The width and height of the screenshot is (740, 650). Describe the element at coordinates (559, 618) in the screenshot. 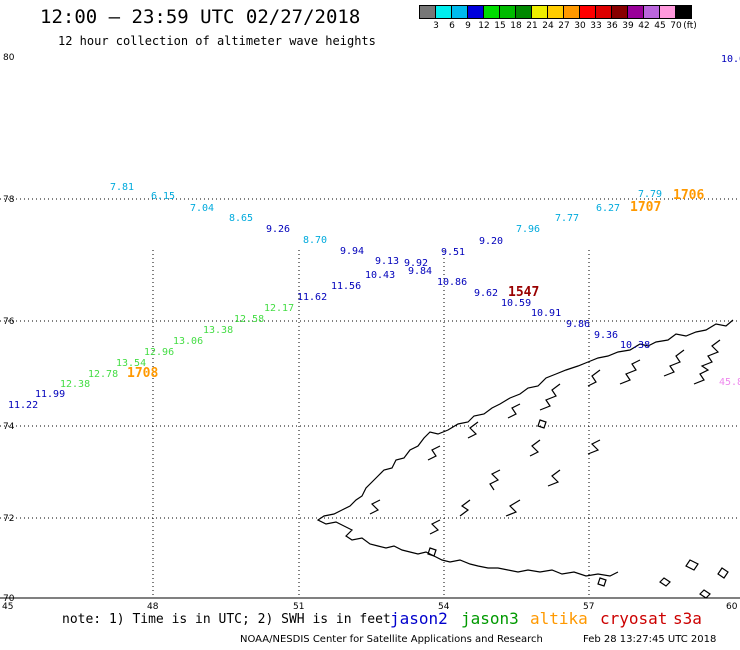

I see `legend-altika: altika` at that location.